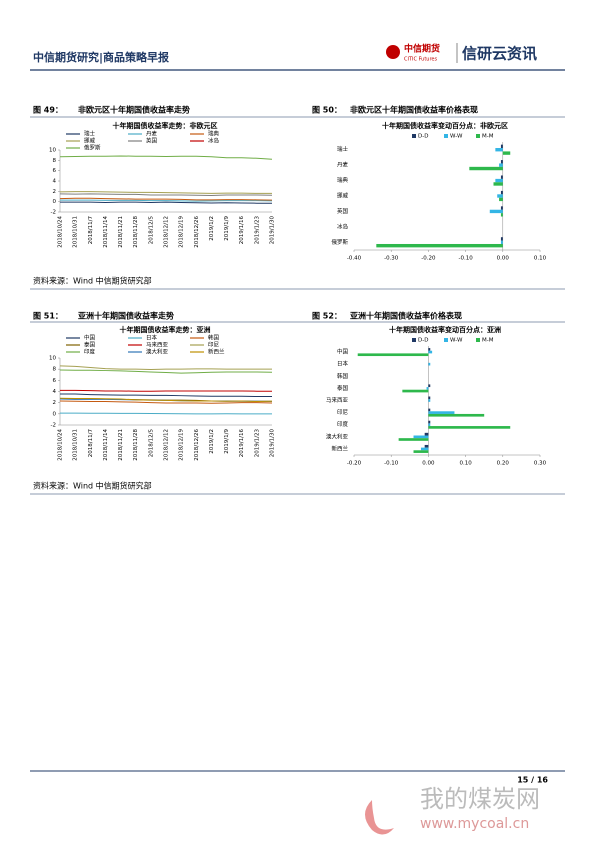  What do you see at coordinates (273, 443) in the screenshot?
I see `x-tick-label: 2019/1/30` at bounding box center [273, 443].